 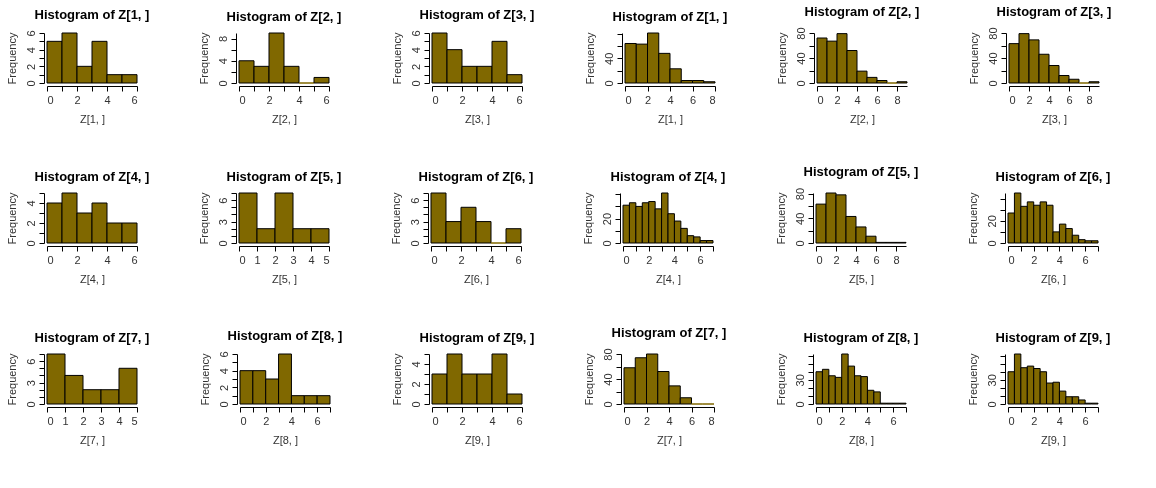 I want to click on x-axis-title: Z[3, ], so click(x=1054, y=118).